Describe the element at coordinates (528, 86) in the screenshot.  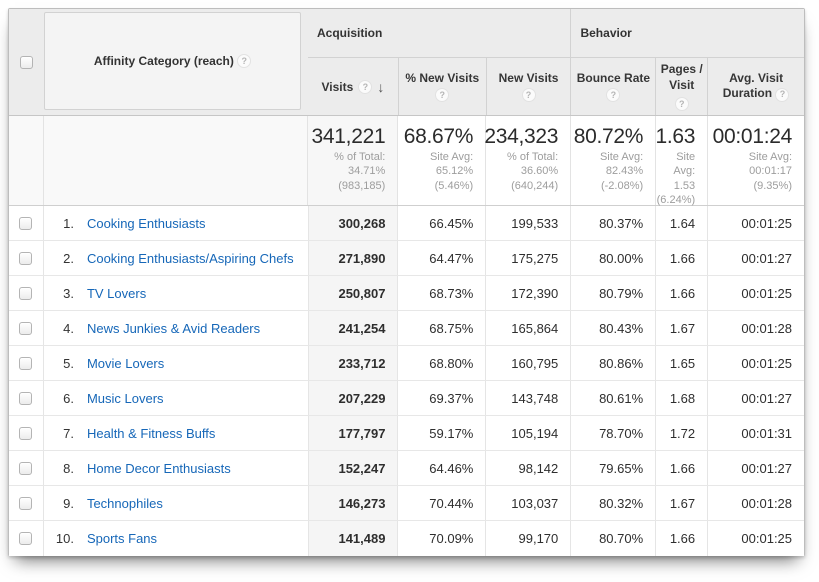
I see `column-header-new-visits: New Visits ?` at that location.